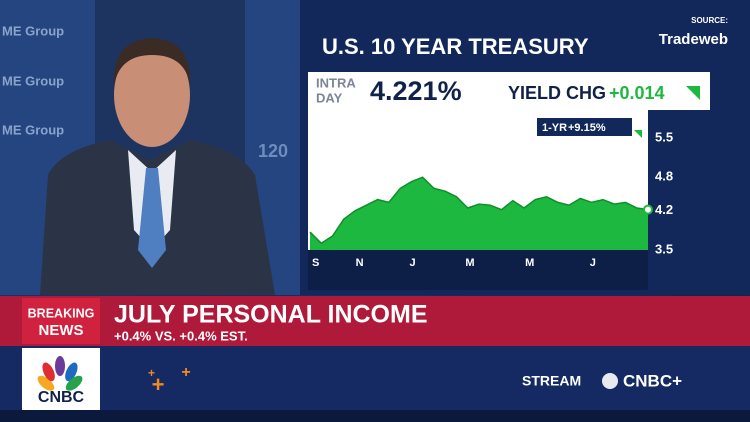 The height and width of the screenshot is (422, 750). I want to click on y-tick-label: 4.8, so click(664, 176).